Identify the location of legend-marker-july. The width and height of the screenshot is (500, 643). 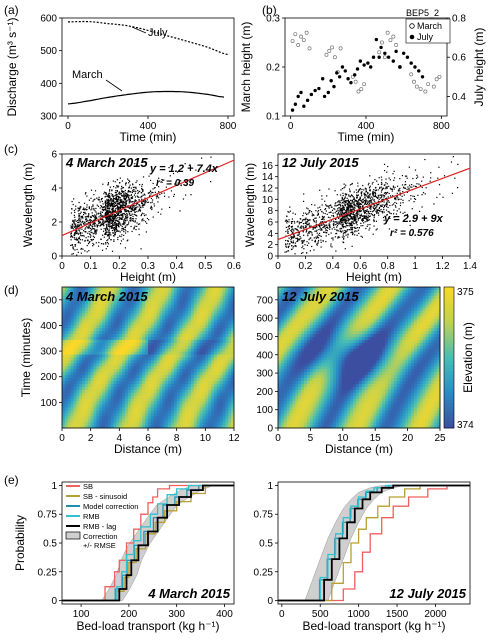
(412, 37).